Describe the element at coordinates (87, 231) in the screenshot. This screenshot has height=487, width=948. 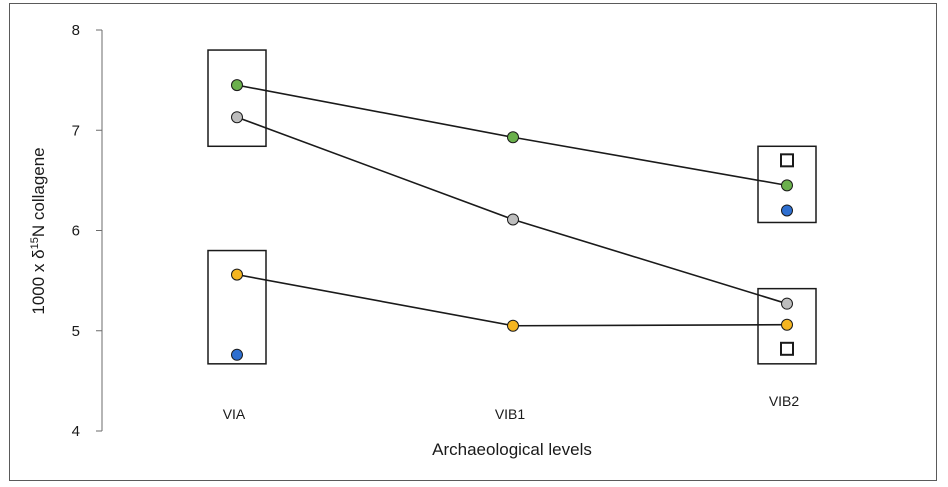
I see `y-ticks: 4 5 6 7 8` at that location.